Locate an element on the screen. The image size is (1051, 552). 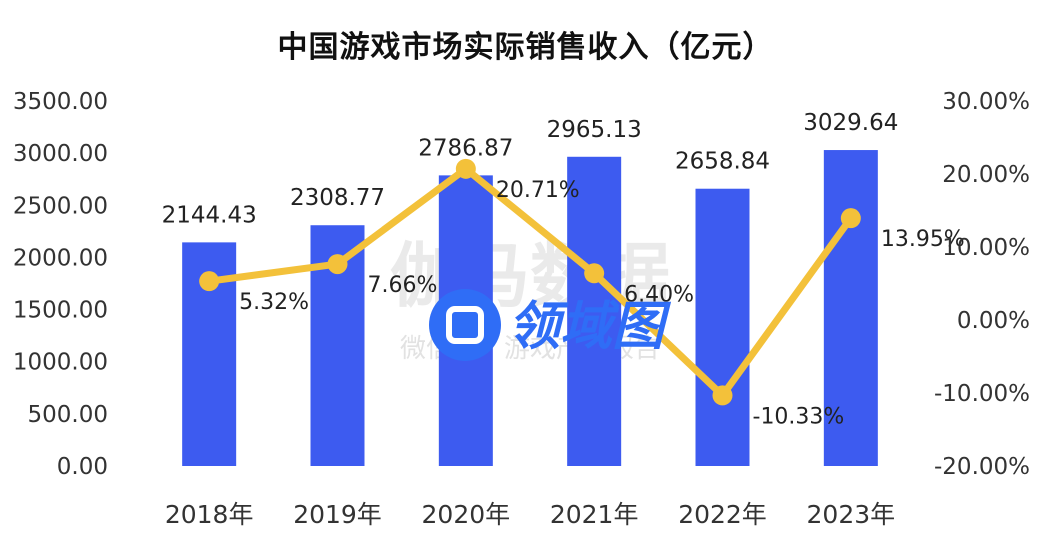
category-label: 2020年 is located at coordinates (466, 514).